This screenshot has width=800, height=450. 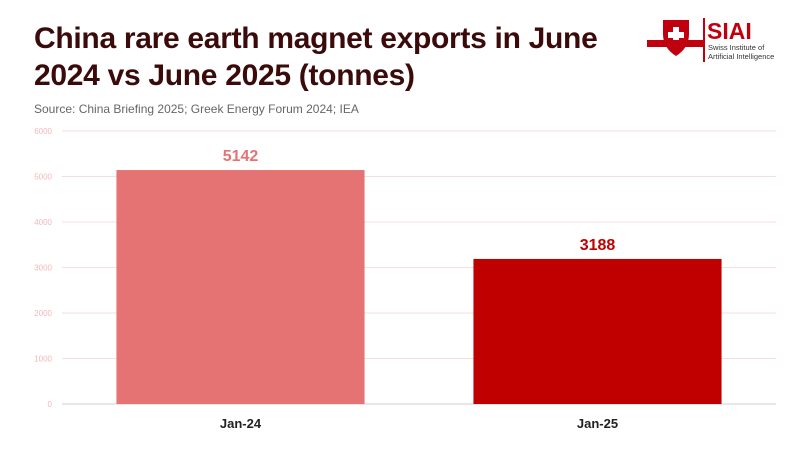 What do you see at coordinates (598, 245) in the screenshot?
I see `data-label: 3188` at bounding box center [598, 245].